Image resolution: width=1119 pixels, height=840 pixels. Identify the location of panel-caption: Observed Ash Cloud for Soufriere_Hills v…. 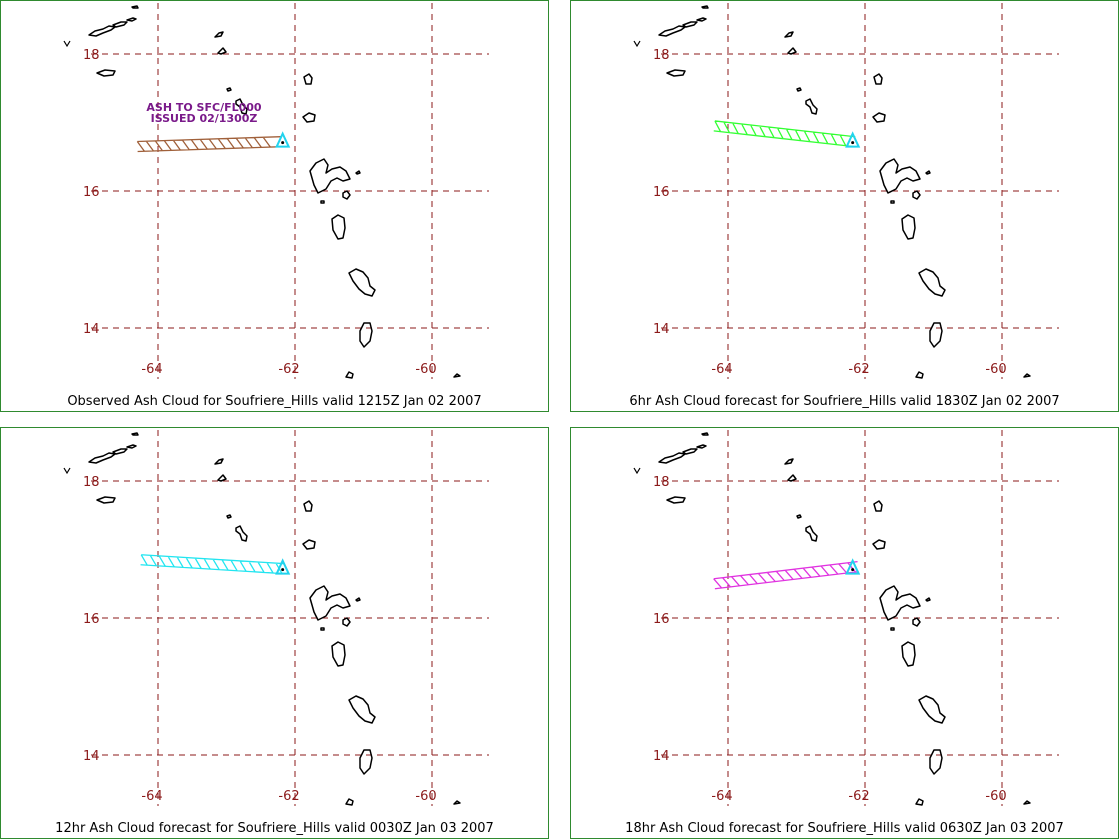
(274, 401).